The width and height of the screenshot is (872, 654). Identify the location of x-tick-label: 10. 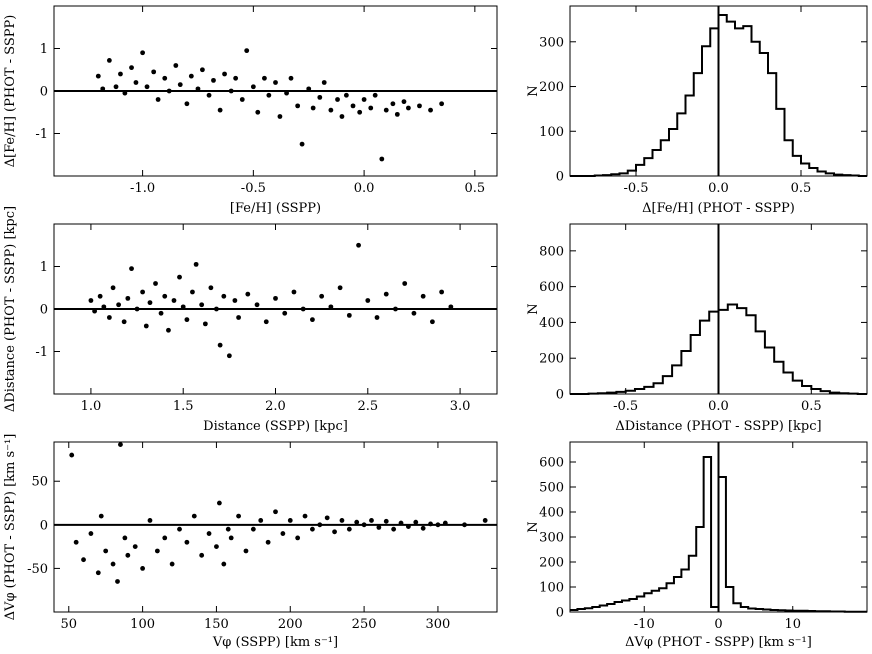
(792, 624).